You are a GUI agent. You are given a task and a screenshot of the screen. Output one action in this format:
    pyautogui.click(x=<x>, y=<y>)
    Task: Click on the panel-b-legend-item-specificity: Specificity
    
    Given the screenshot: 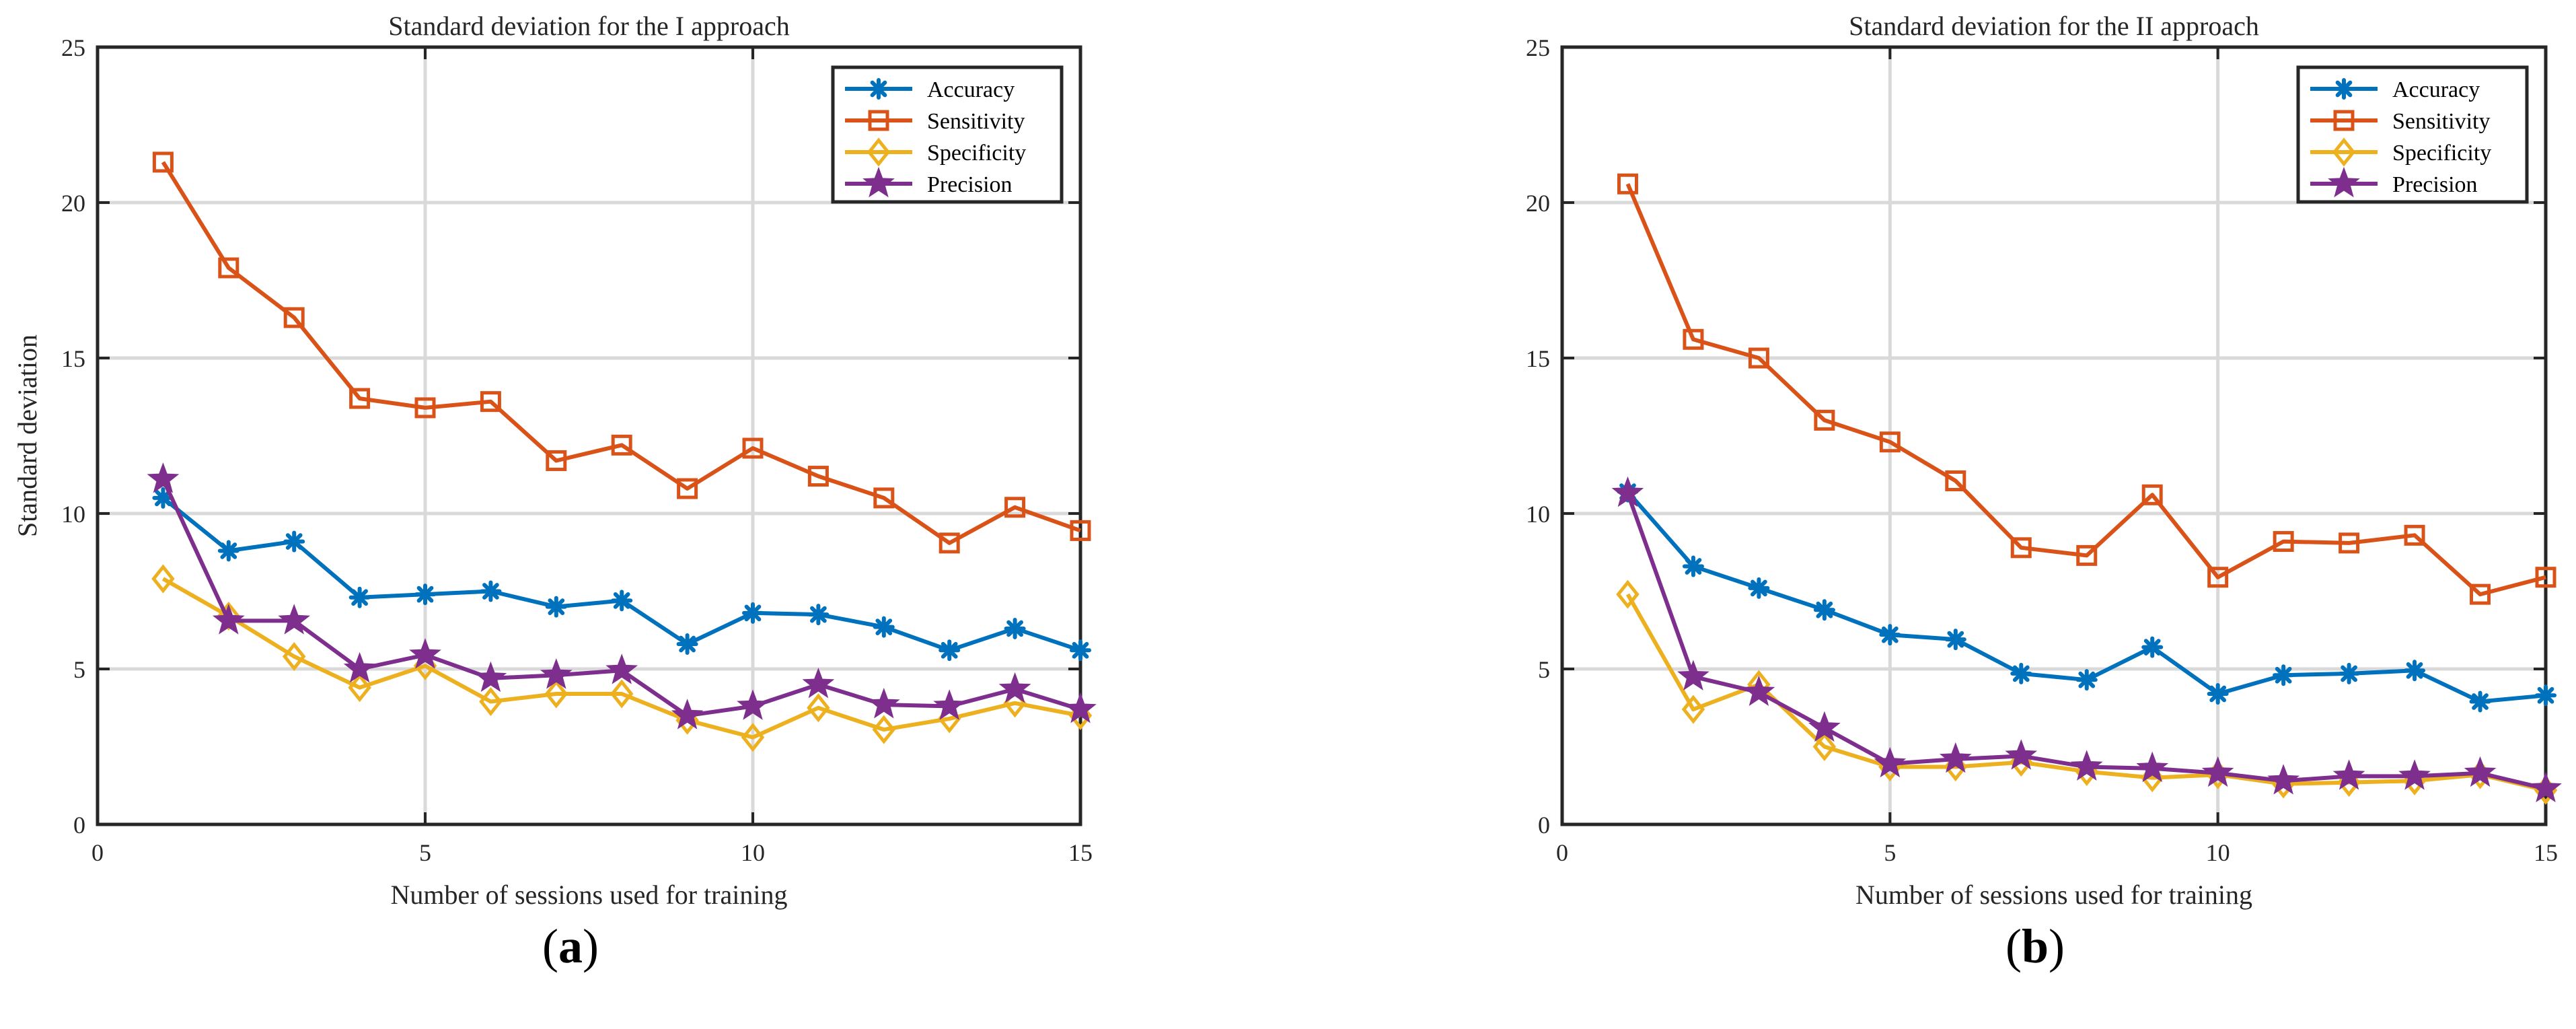 What is the action you would take?
    pyautogui.click(x=2400, y=152)
    